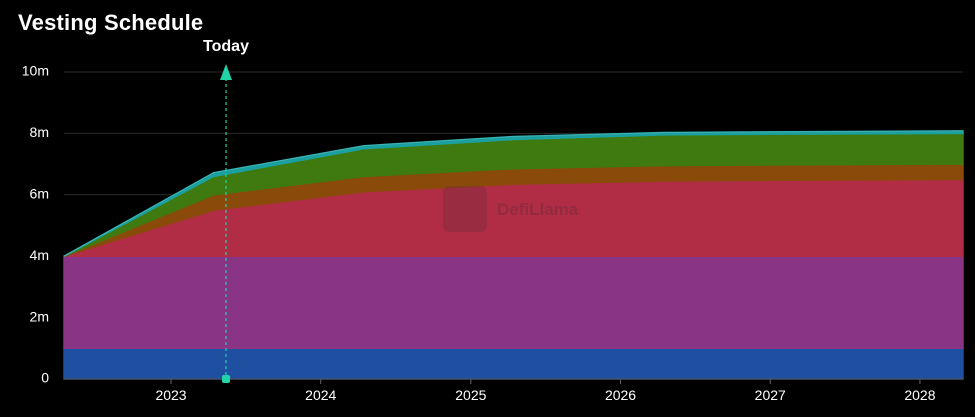 This screenshot has height=417, width=975. What do you see at coordinates (111, 22) in the screenshot?
I see `chart-title: Vesting Schedule` at bounding box center [111, 22].